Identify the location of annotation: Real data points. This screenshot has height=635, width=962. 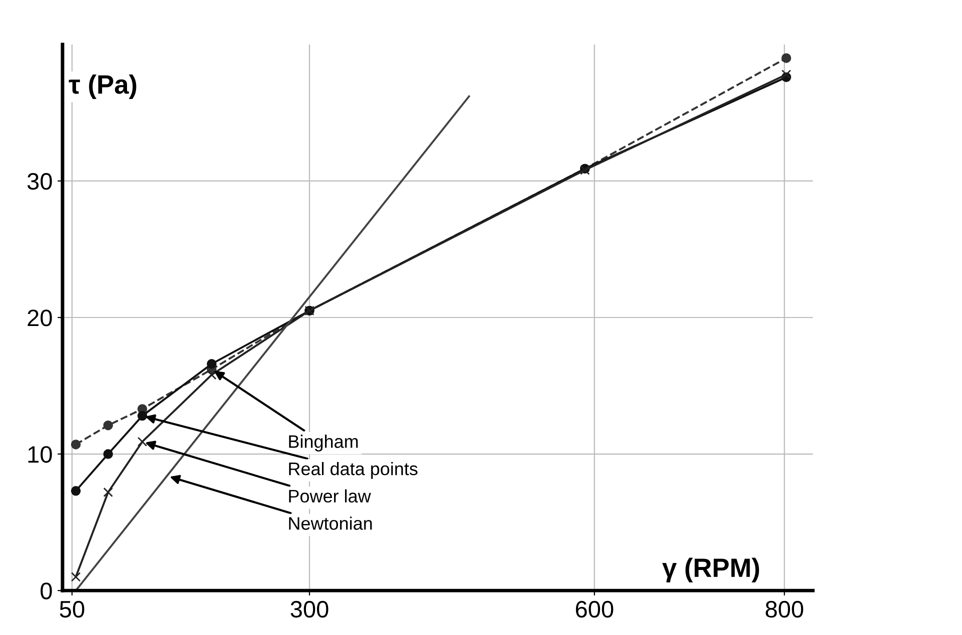
(353, 470).